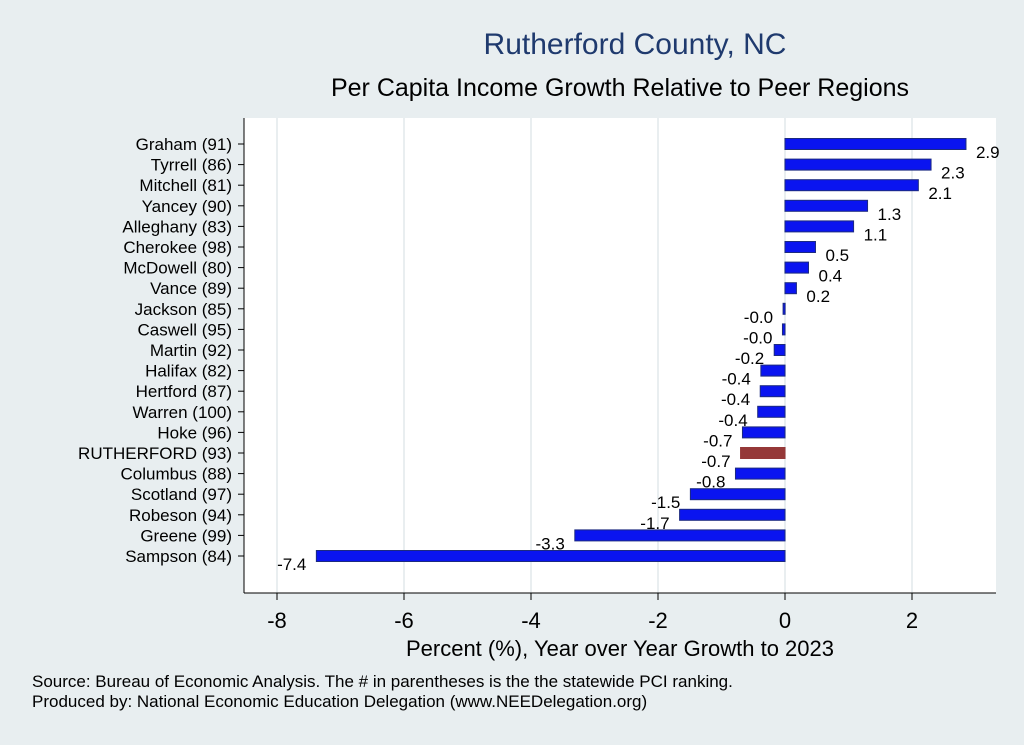 The height and width of the screenshot is (745, 1024). What do you see at coordinates (940, 193) in the screenshot?
I see `value-label: 2.1` at bounding box center [940, 193].